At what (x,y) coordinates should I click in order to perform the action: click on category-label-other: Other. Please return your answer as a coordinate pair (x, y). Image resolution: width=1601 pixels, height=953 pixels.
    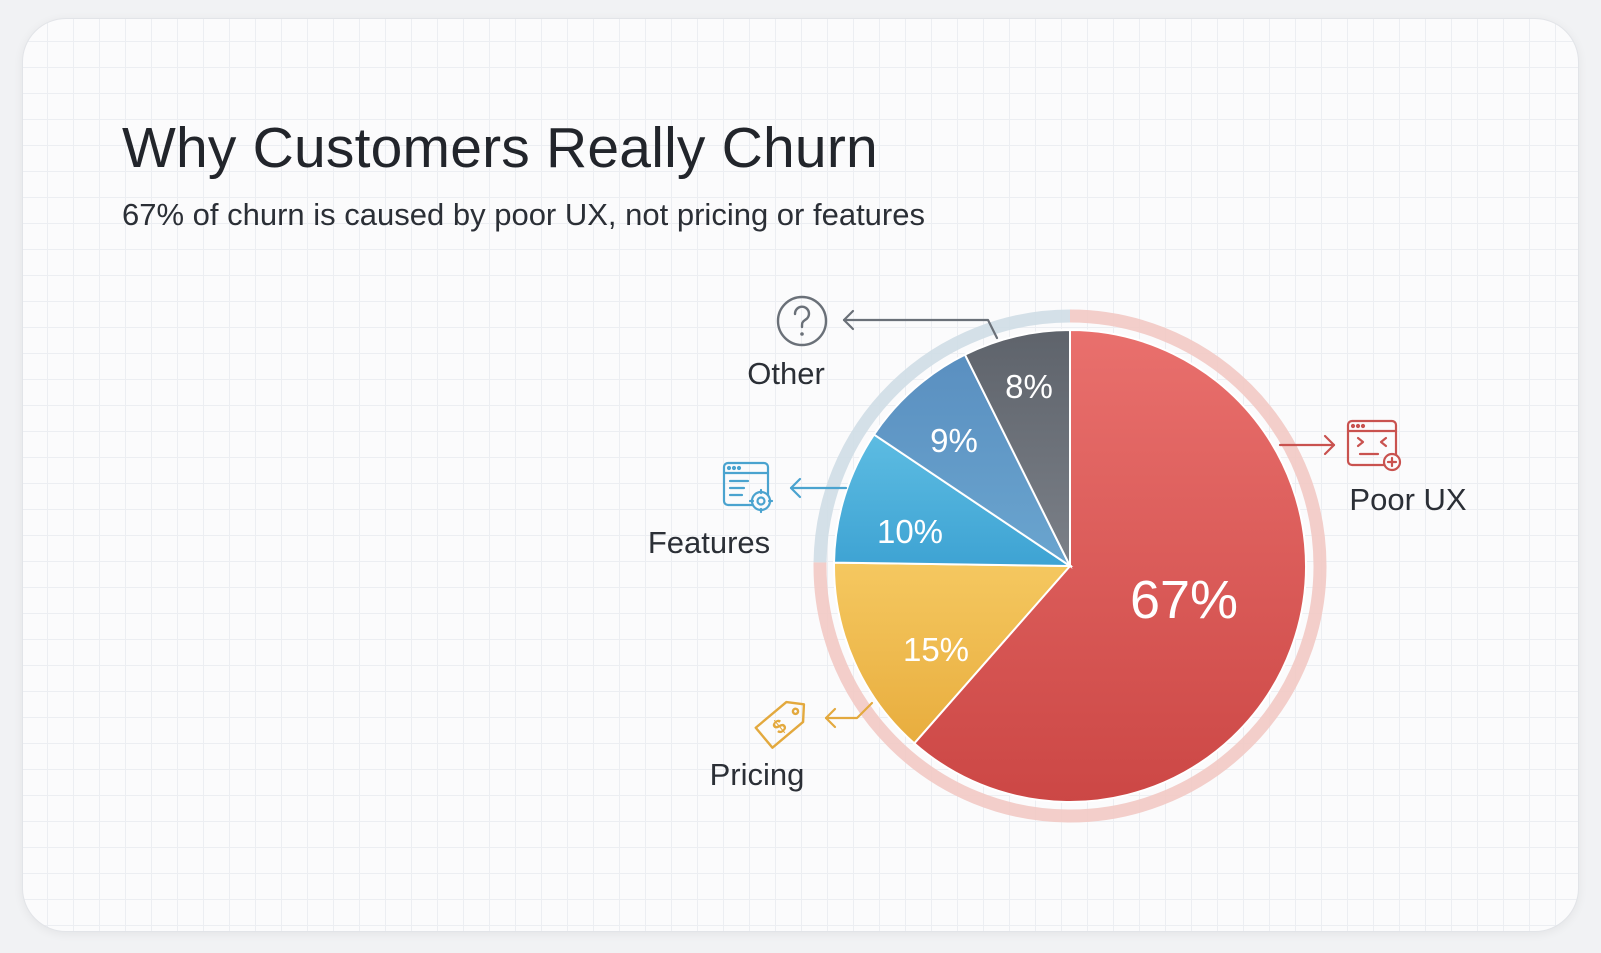
    Looking at the image, I should click on (786, 373).